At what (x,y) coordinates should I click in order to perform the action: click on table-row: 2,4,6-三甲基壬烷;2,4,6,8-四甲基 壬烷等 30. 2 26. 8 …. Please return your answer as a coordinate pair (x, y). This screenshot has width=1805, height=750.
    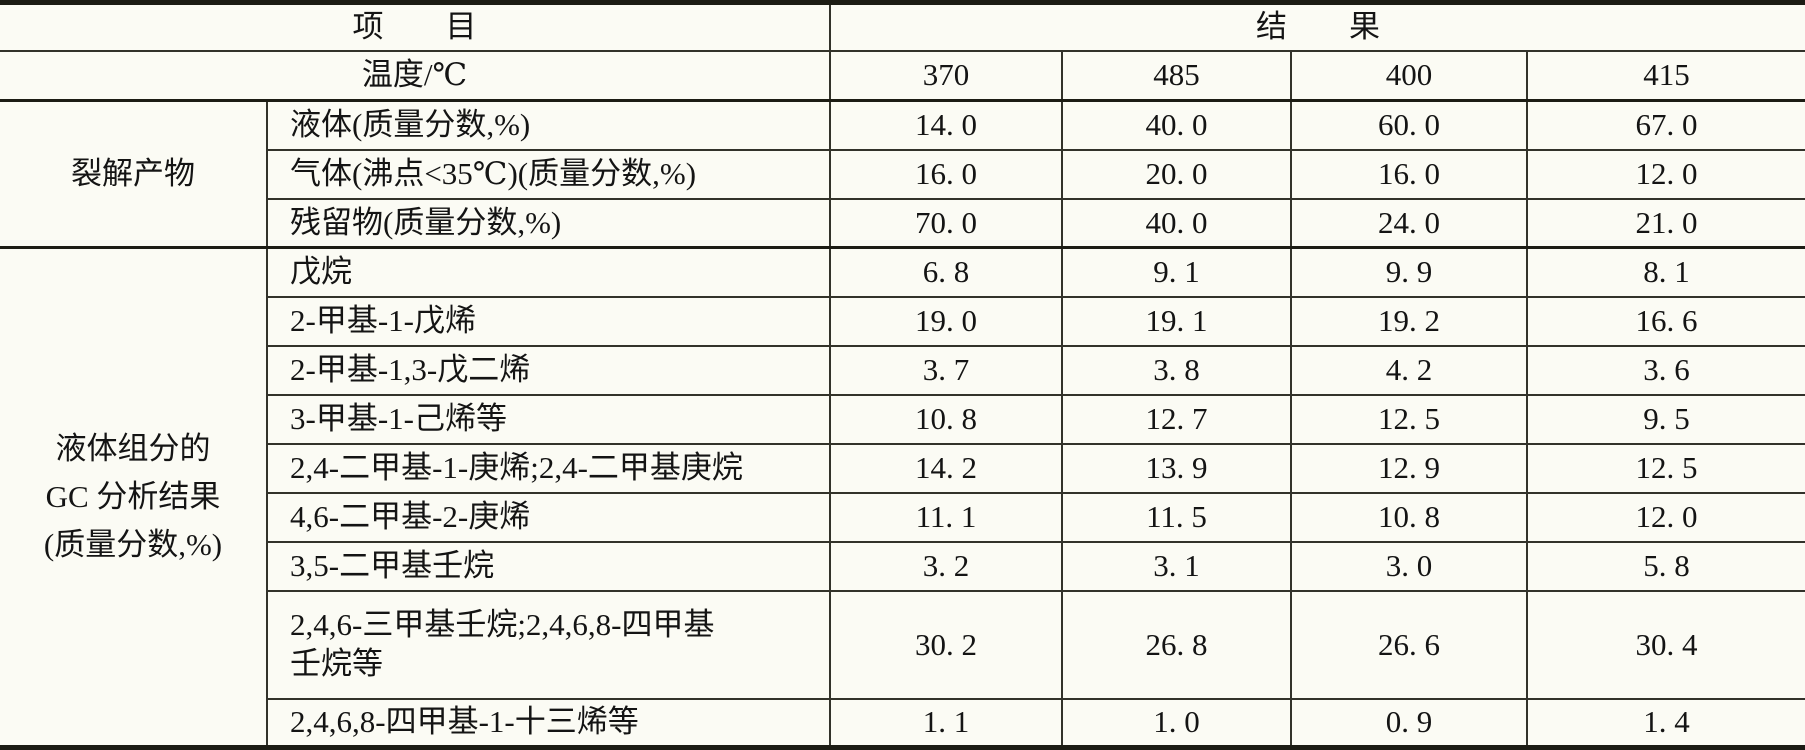
    Looking at the image, I should click on (902, 645).